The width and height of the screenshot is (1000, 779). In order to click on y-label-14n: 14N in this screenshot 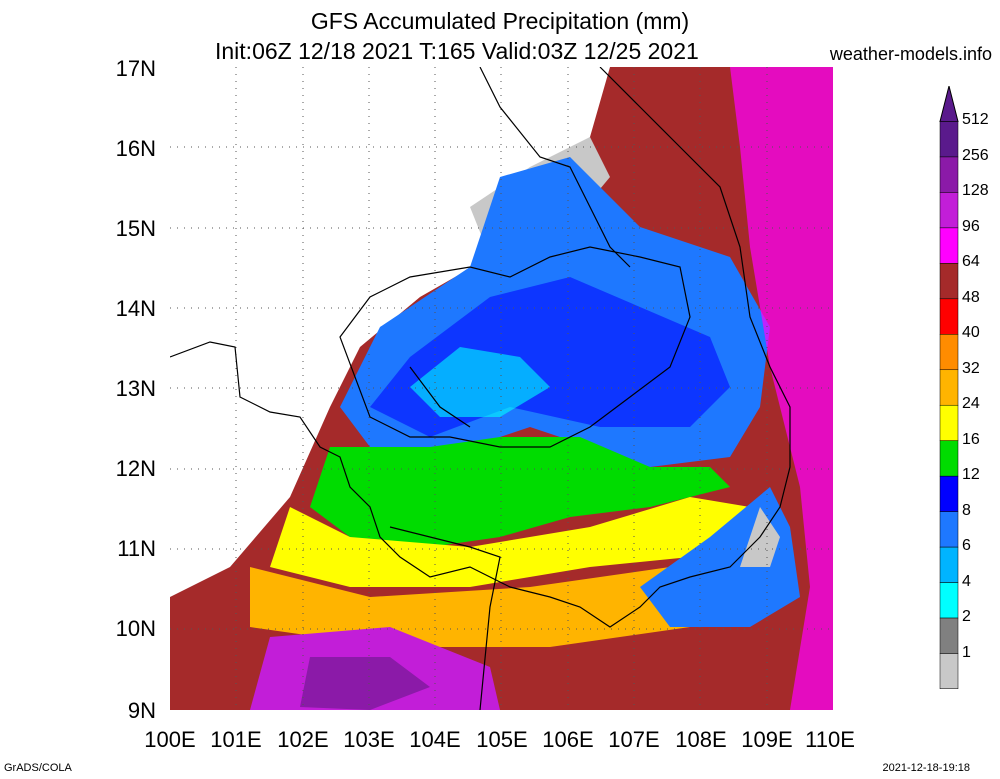, I will do `click(135, 308)`.